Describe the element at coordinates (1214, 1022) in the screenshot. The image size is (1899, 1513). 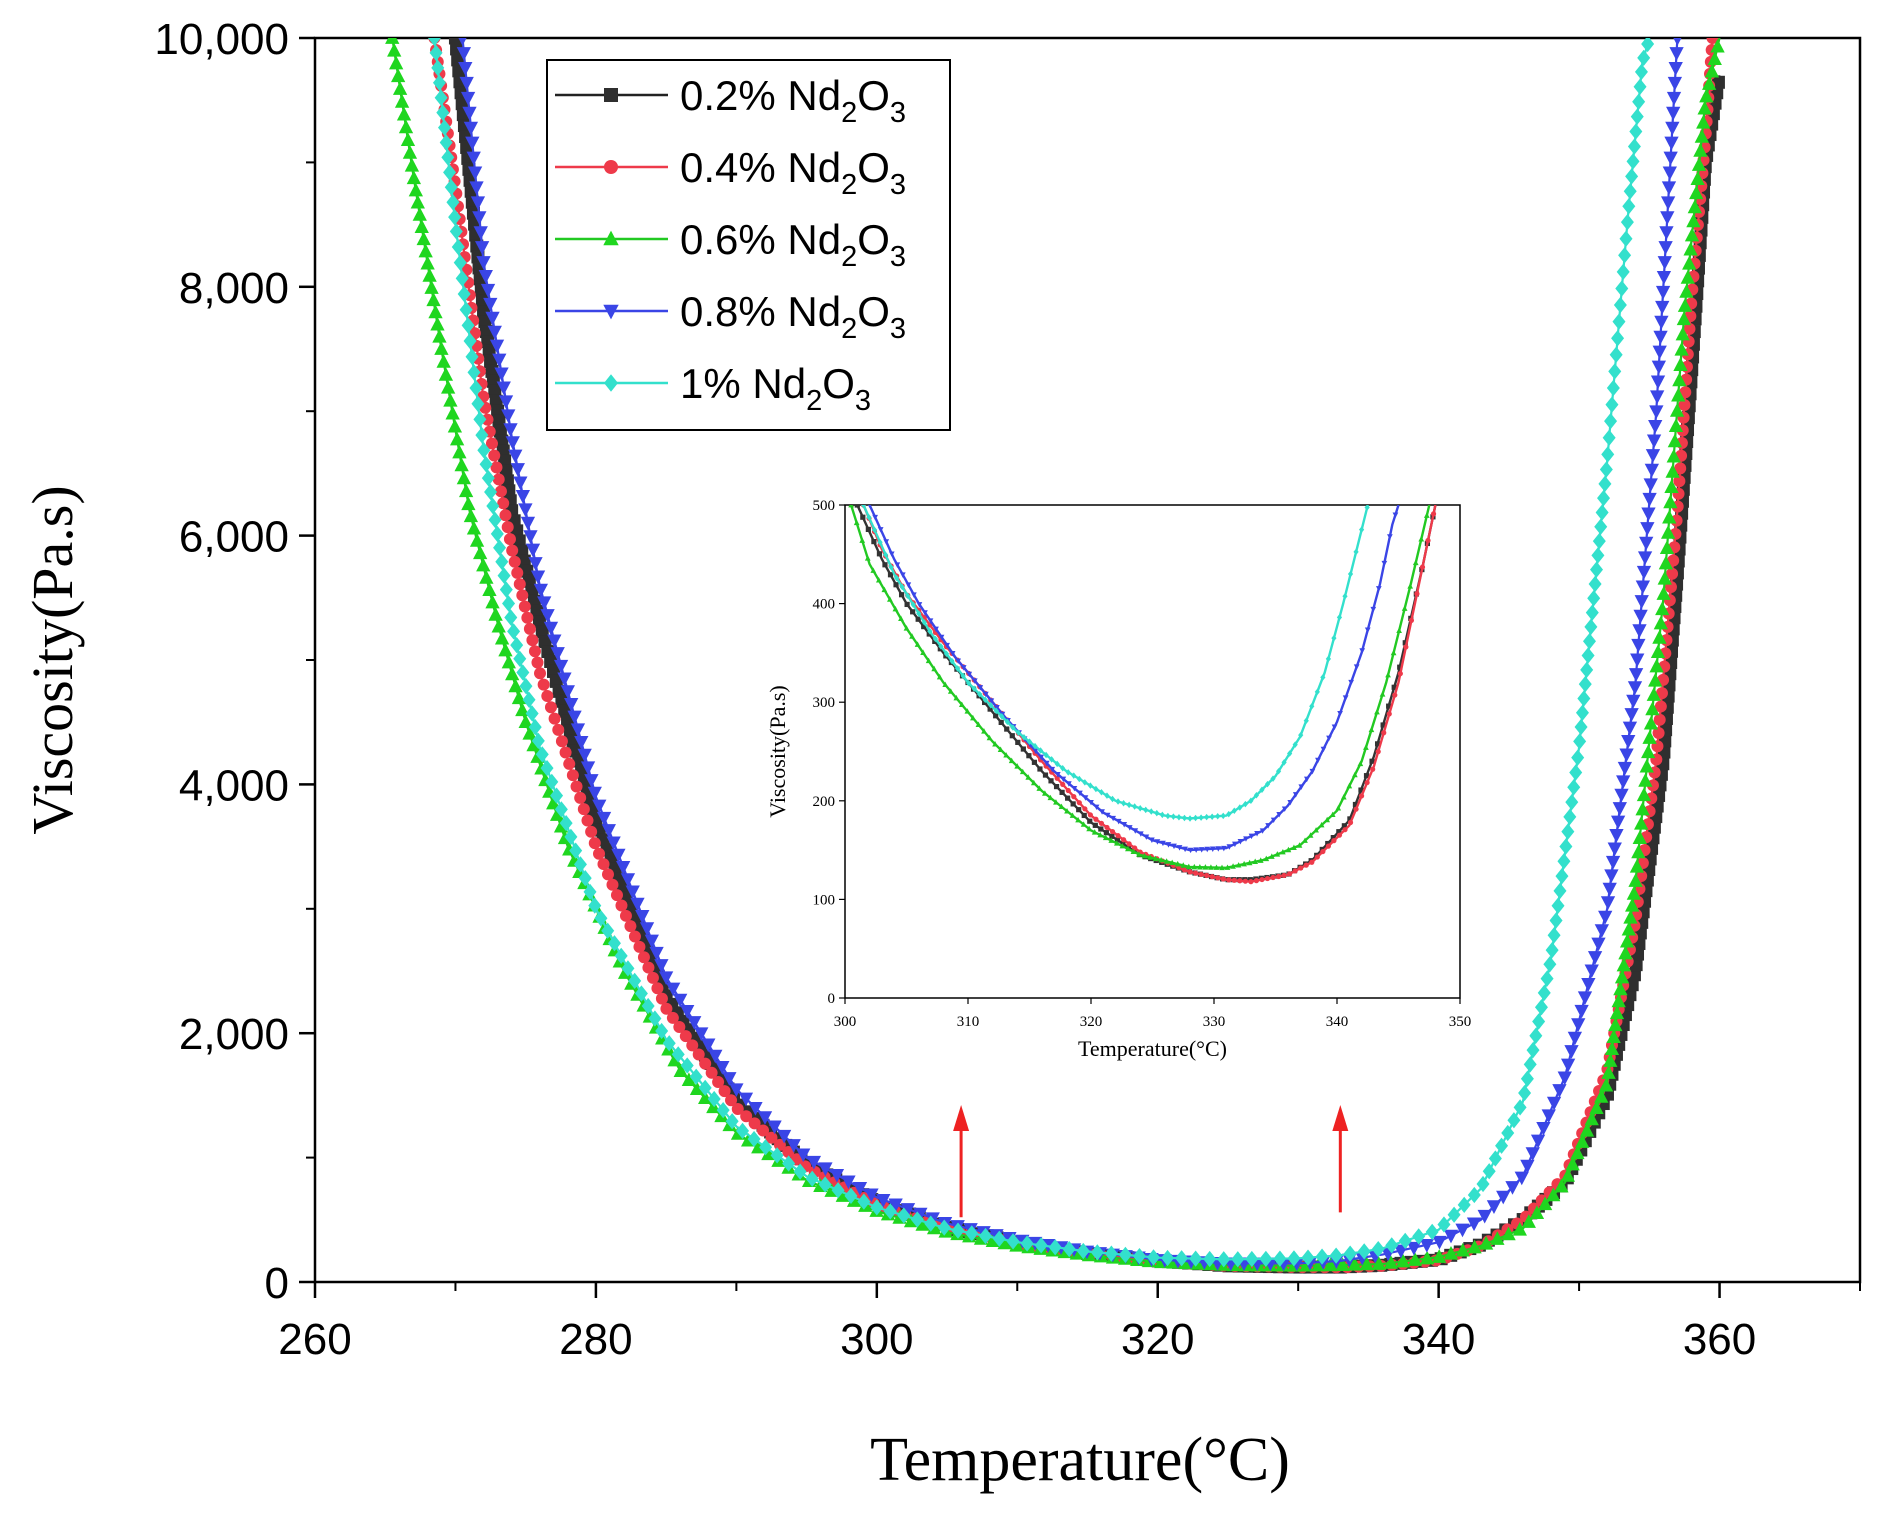
I see `inset-x-tick-label: 330` at that location.